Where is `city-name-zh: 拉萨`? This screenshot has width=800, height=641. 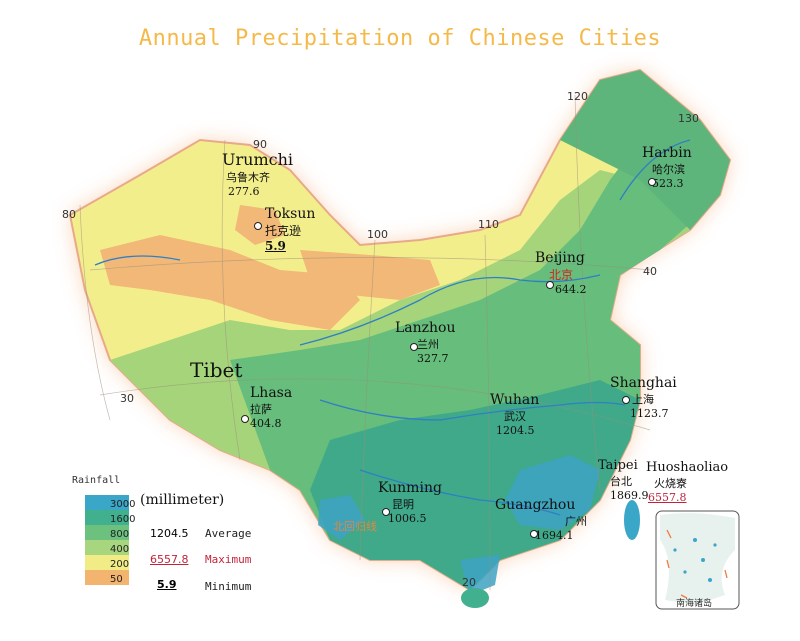 city-name-zh: 拉萨 is located at coordinates (261, 409).